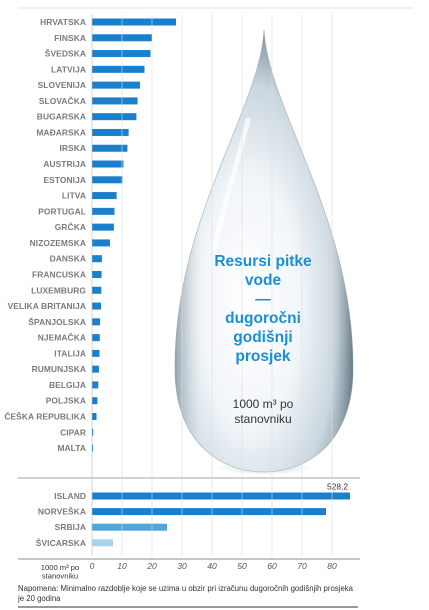 This screenshot has width=429, height=610. What do you see at coordinates (65, 53) in the screenshot?
I see `category-label: ŠVEDSKA` at bounding box center [65, 53].